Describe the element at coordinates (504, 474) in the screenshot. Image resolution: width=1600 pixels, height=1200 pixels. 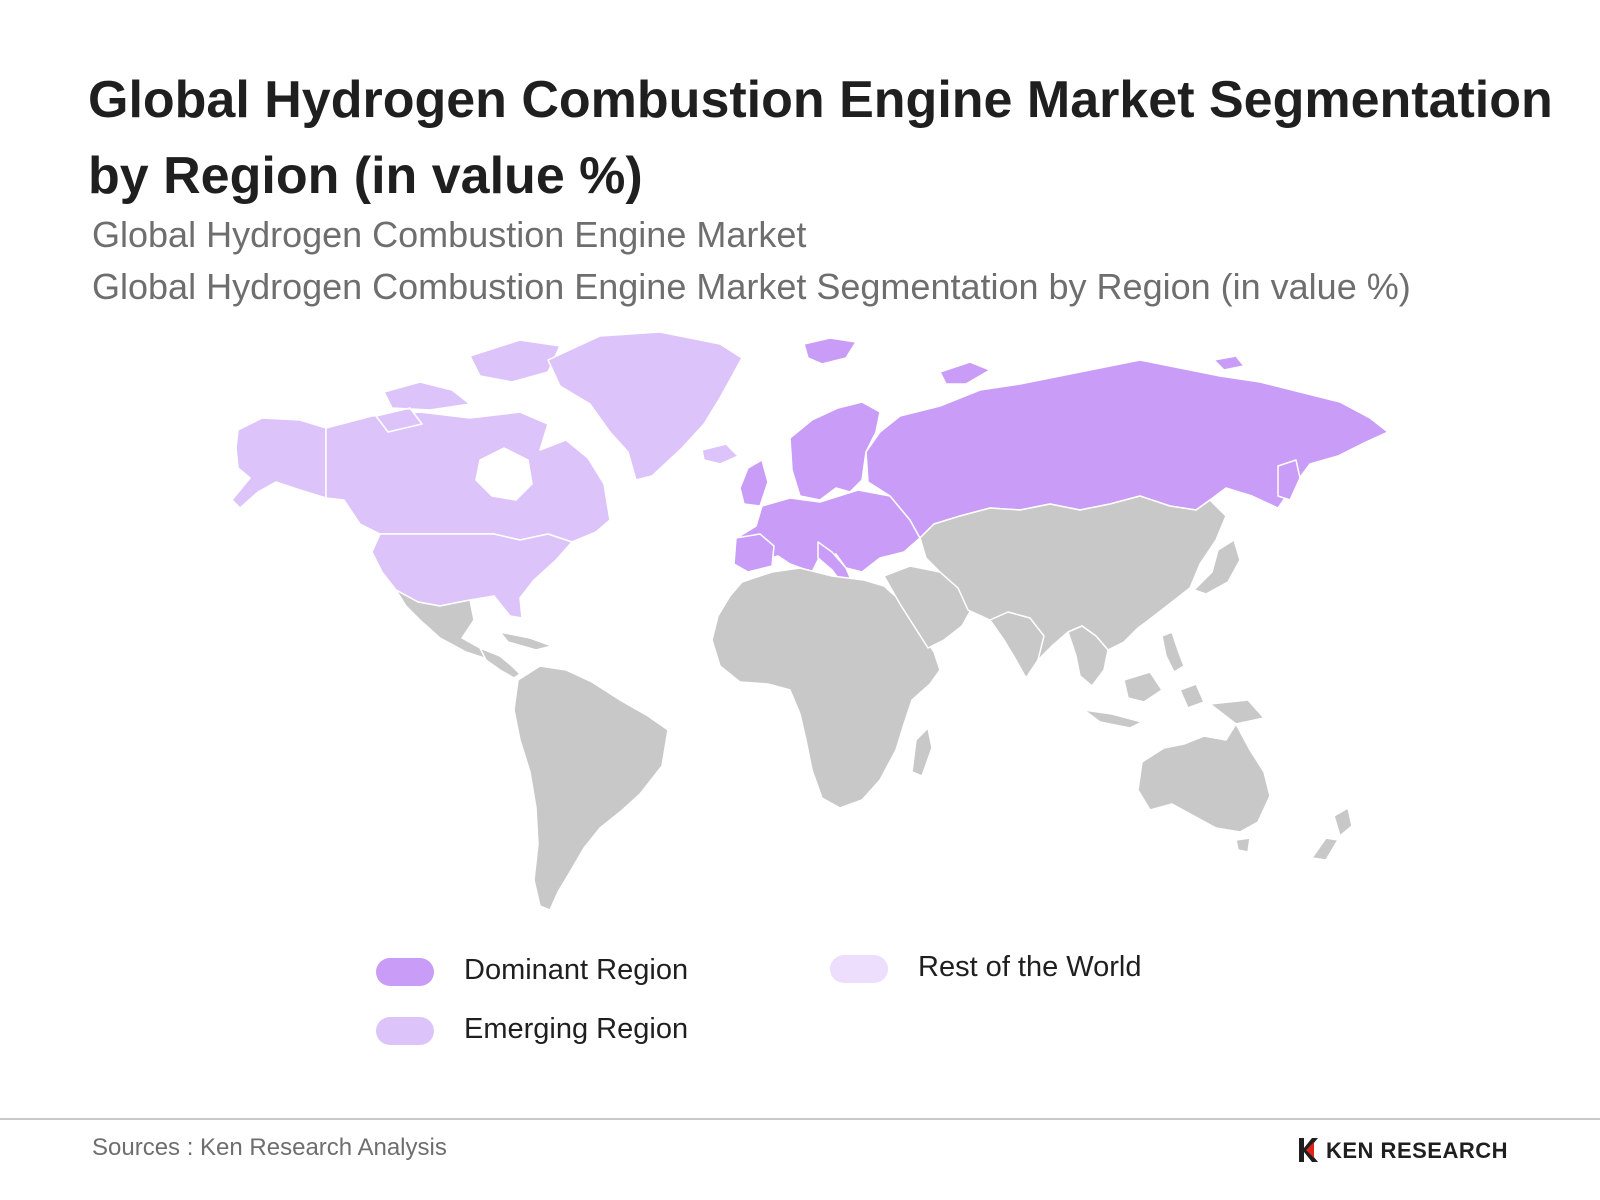
I see `region-hudson-bay` at that location.